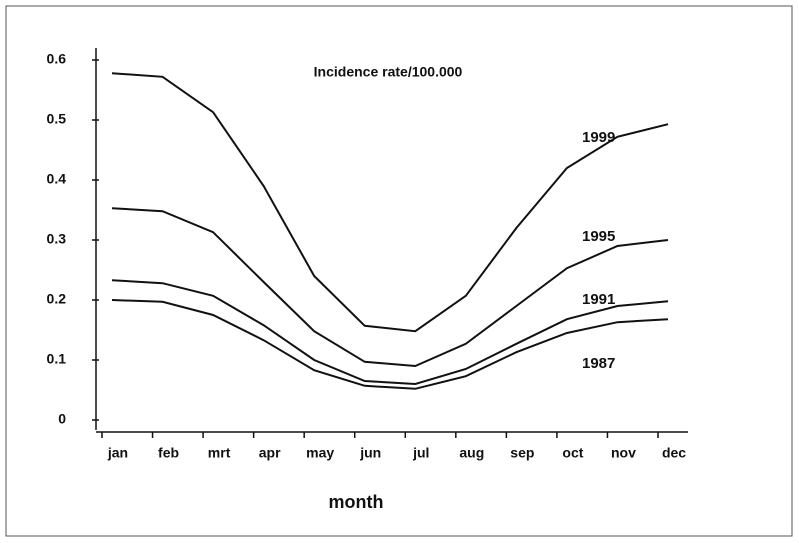 The height and width of the screenshot is (543, 799). What do you see at coordinates (62, 419) in the screenshot?
I see `y-tick-label: 0` at bounding box center [62, 419].